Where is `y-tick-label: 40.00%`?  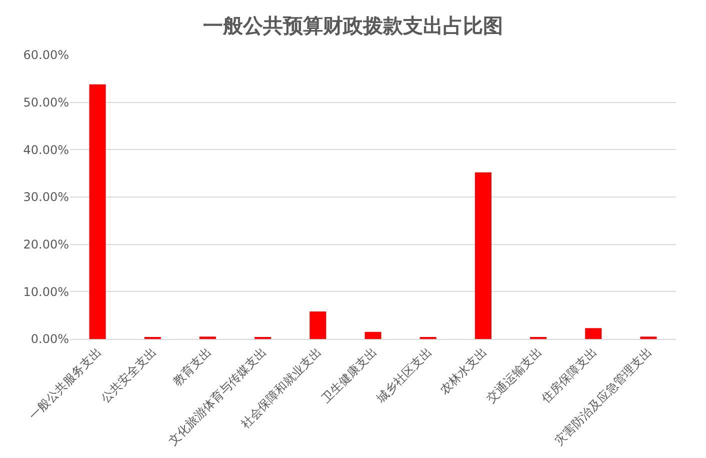
y-tick-label: 40.00% is located at coordinates (46, 149).